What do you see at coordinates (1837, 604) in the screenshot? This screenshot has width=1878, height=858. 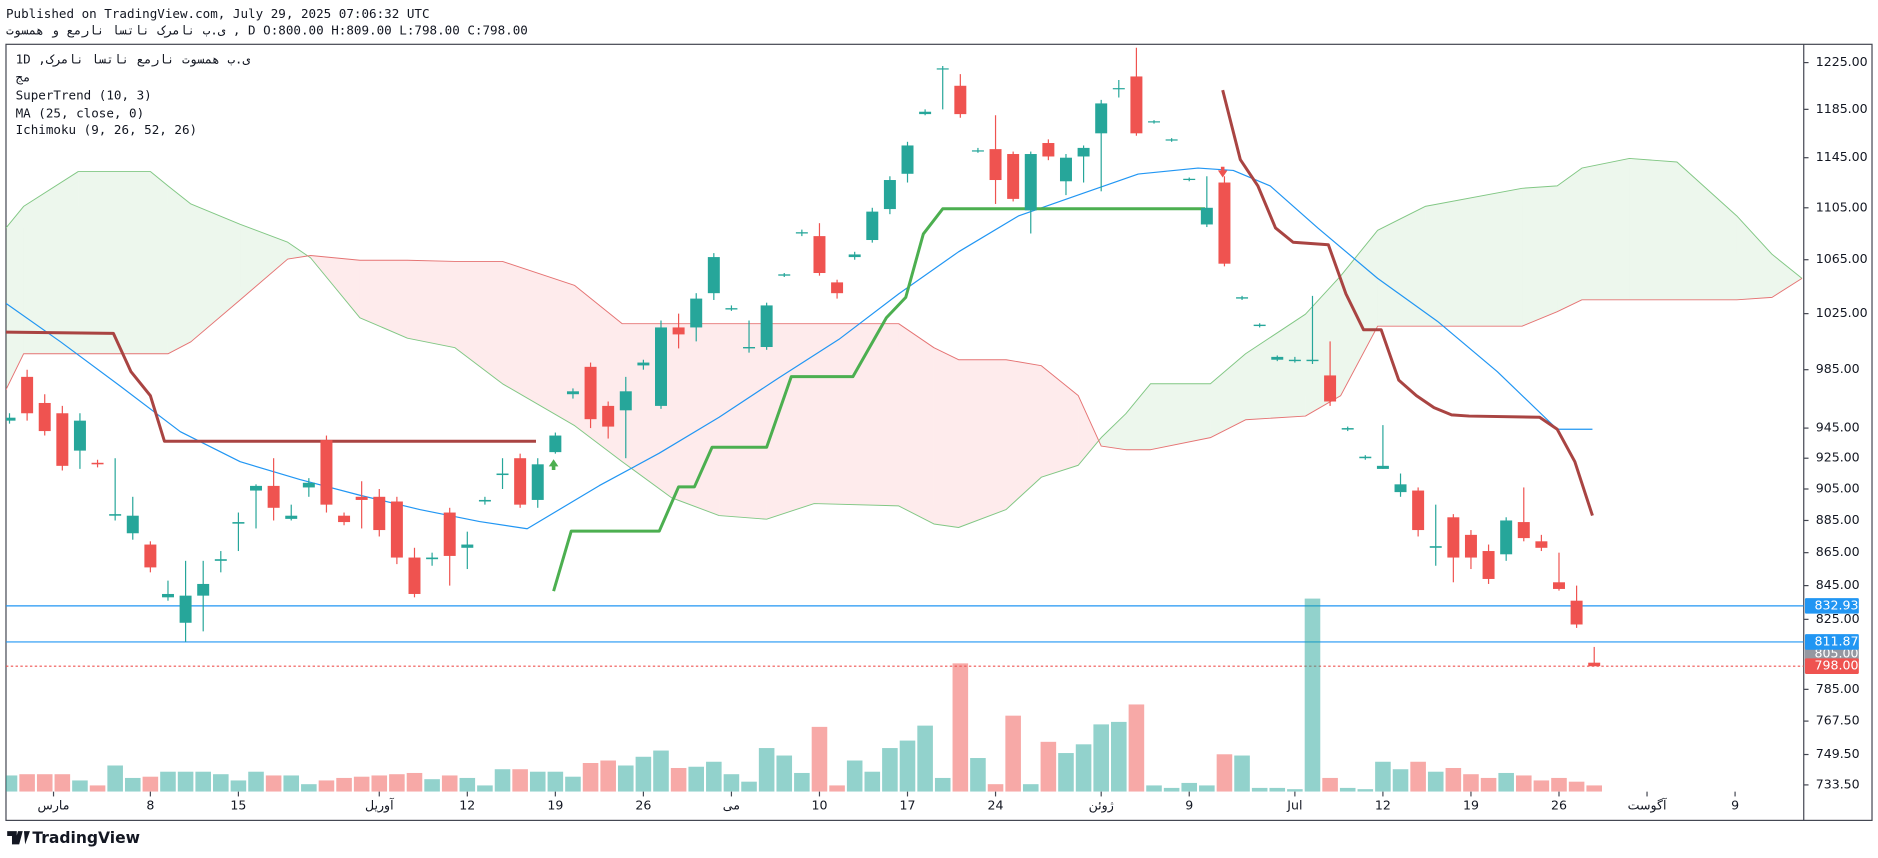 I see `price-label: 832.93` at bounding box center [1837, 604].